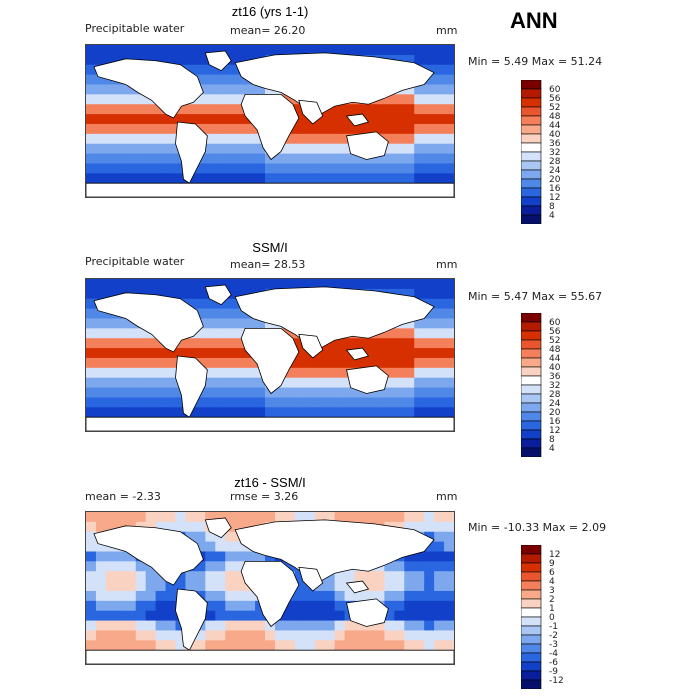  I want to click on colorbar-tick-label: 1, so click(552, 609).